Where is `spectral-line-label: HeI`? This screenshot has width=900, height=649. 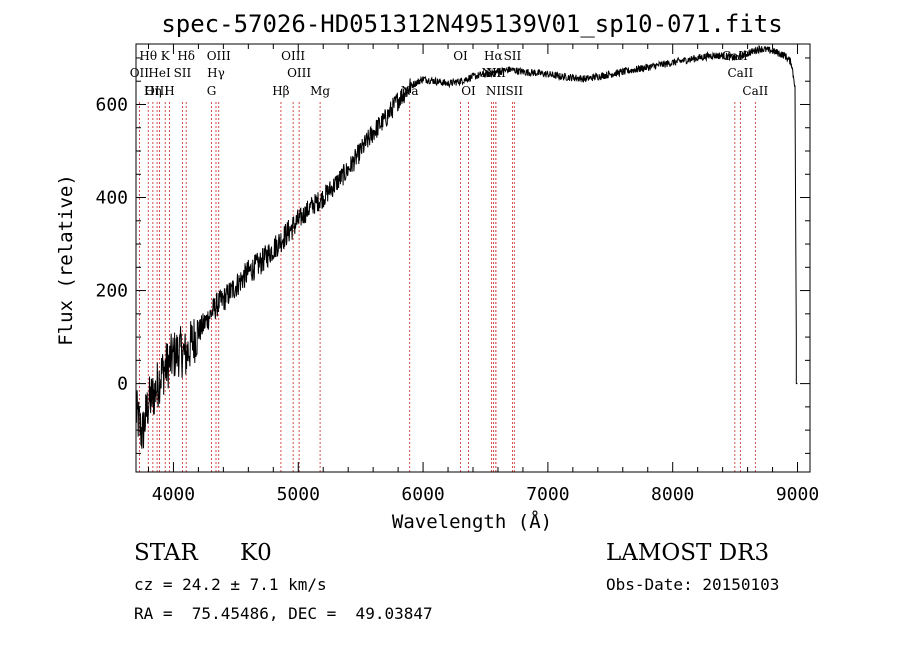 spectral-line-label: HeI is located at coordinates (159, 73).